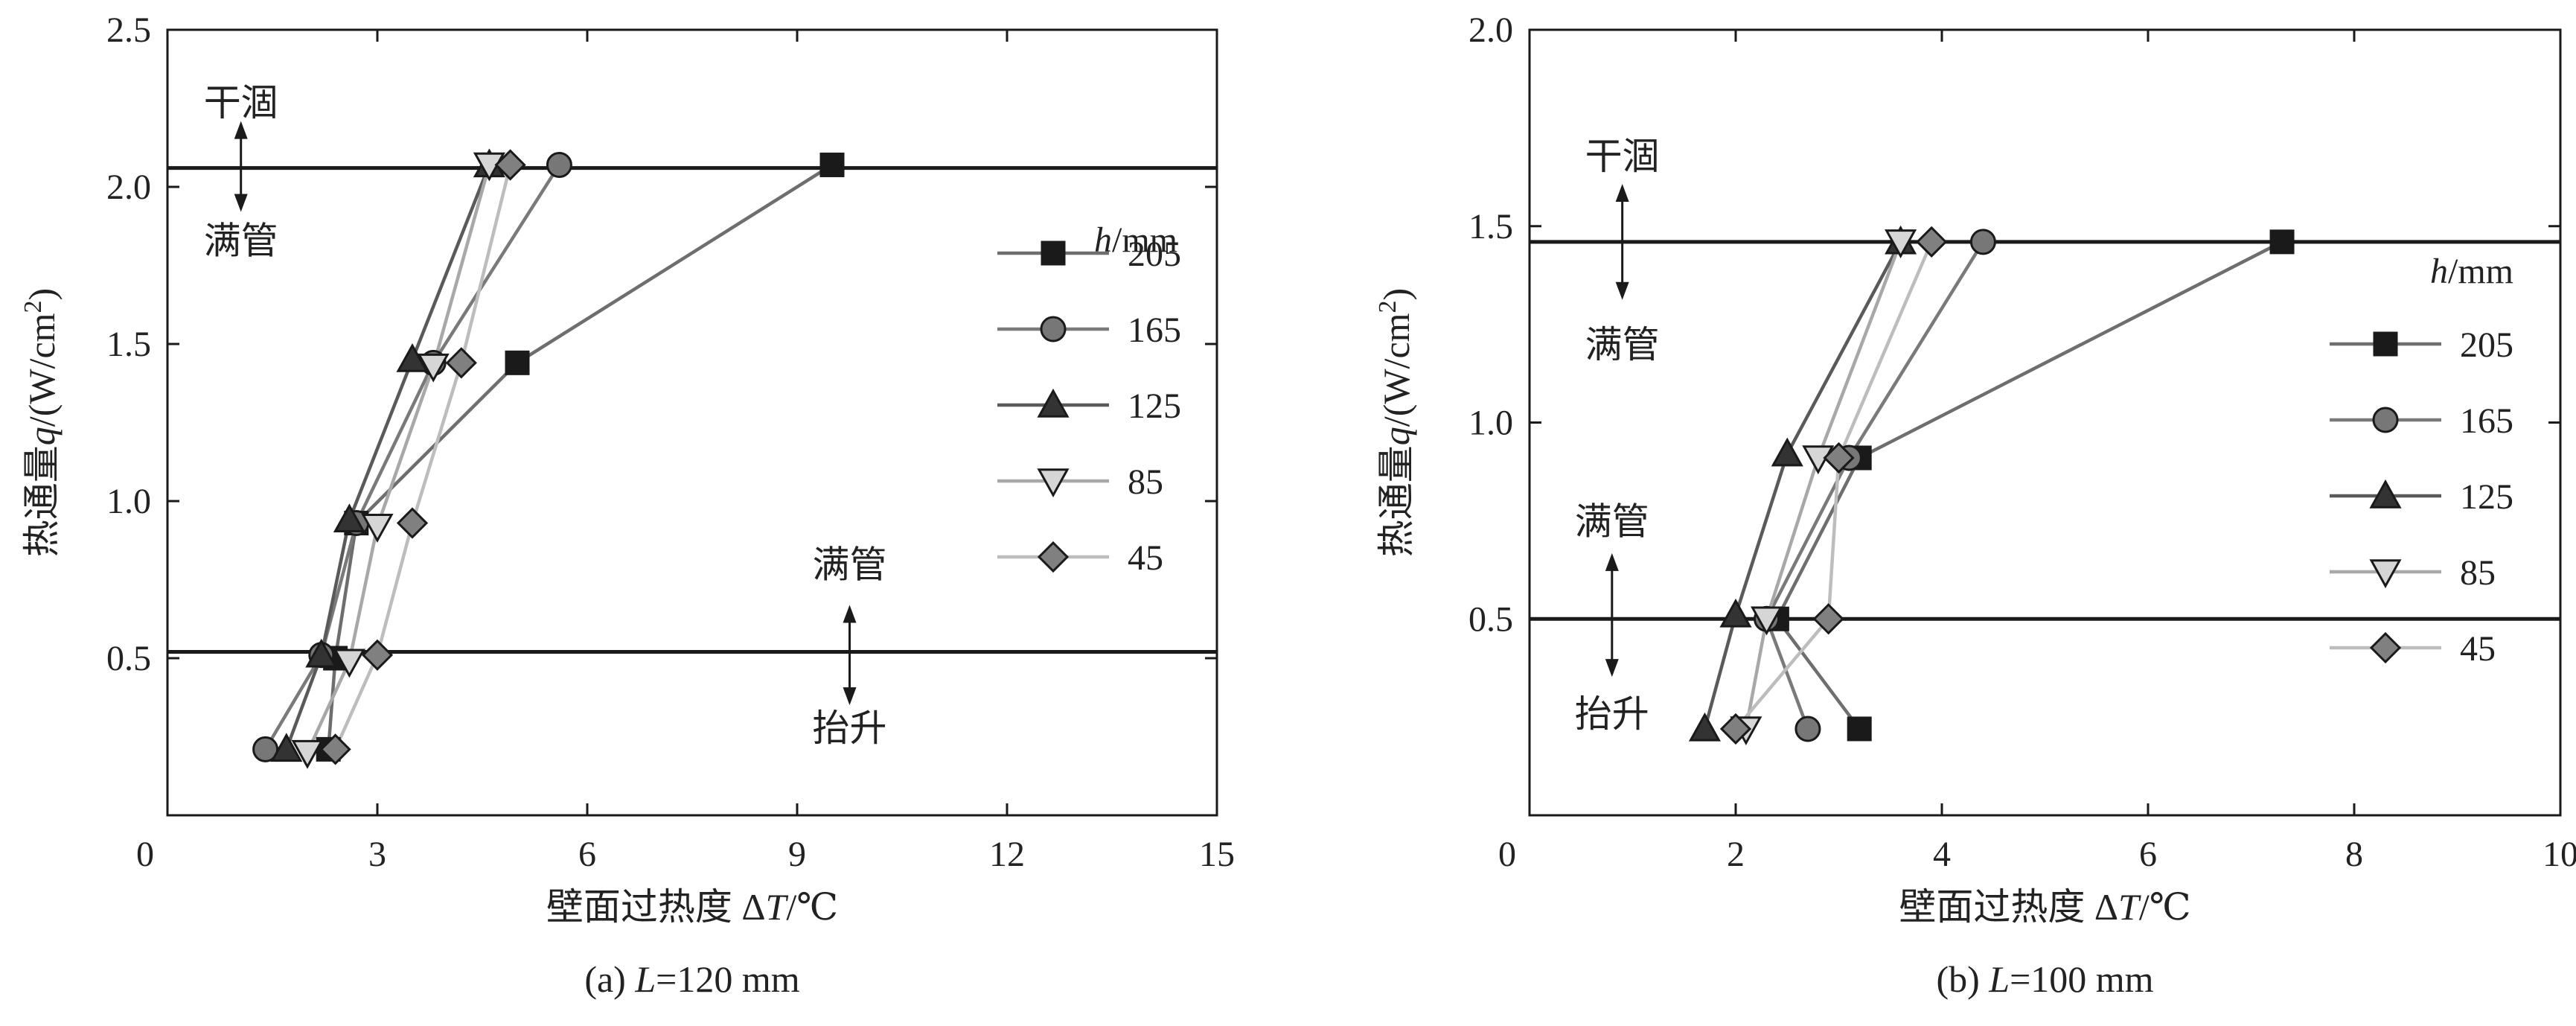 This screenshot has width=2576, height=1026. Describe the element at coordinates (128, 30) in the screenshot. I see `y-tick-label: 2.5` at that location.